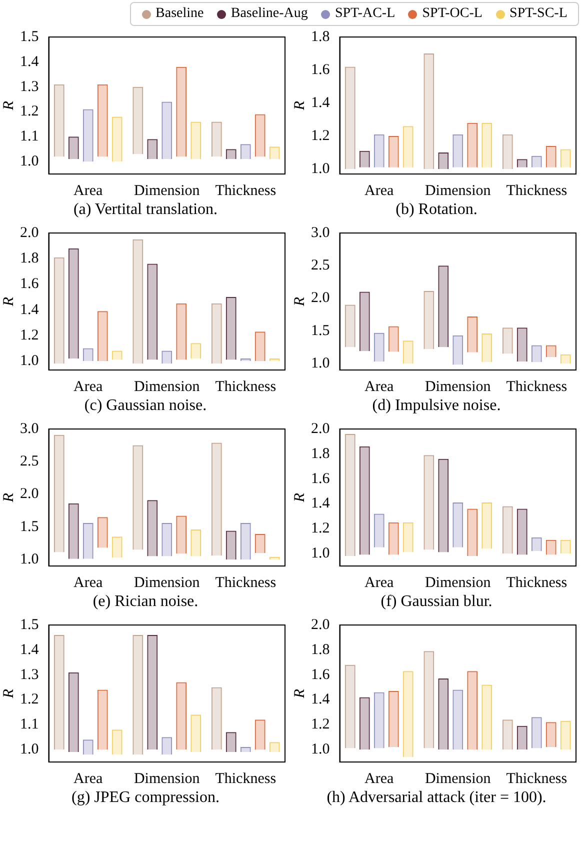  What do you see at coordinates (365, 14) in the screenshot?
I see `legend-label: SPT-AC-L` at bounding box center [365, 14].